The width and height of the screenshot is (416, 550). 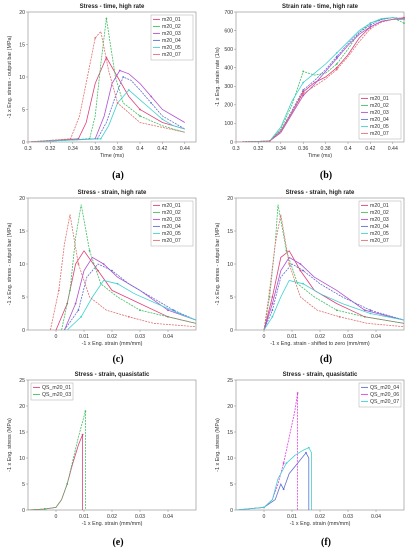 I want to click on x-tick-label: 0.34, so click(x=73, y=149).